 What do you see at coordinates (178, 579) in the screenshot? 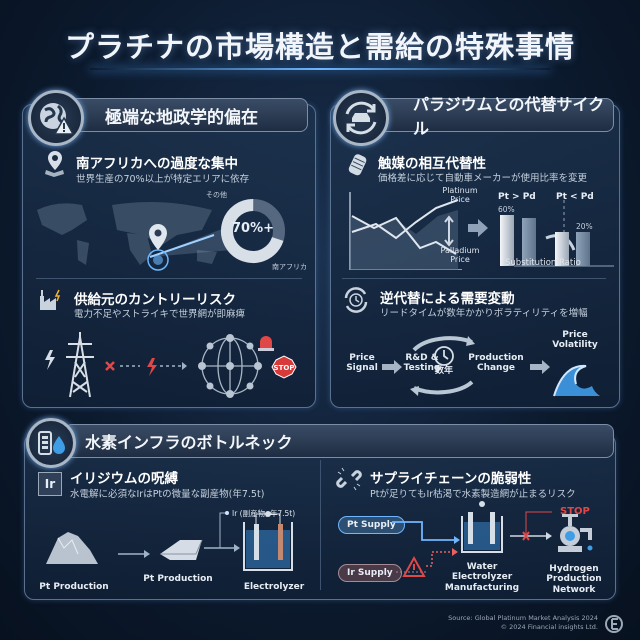
I see `bar-label: Pt Production` at bounding box center [178, 579].